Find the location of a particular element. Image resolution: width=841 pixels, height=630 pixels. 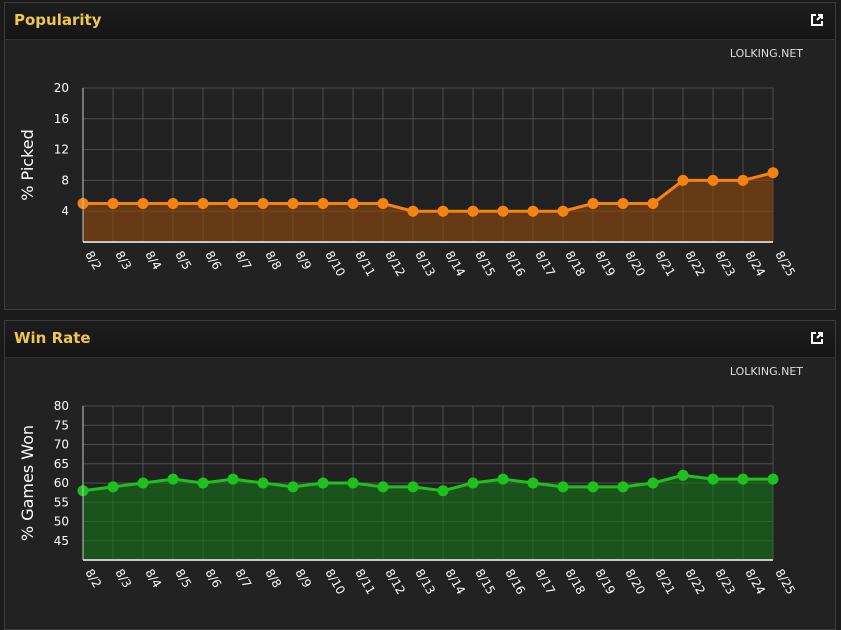

y-tick-label: 4 is located at coordinates (65, 211).